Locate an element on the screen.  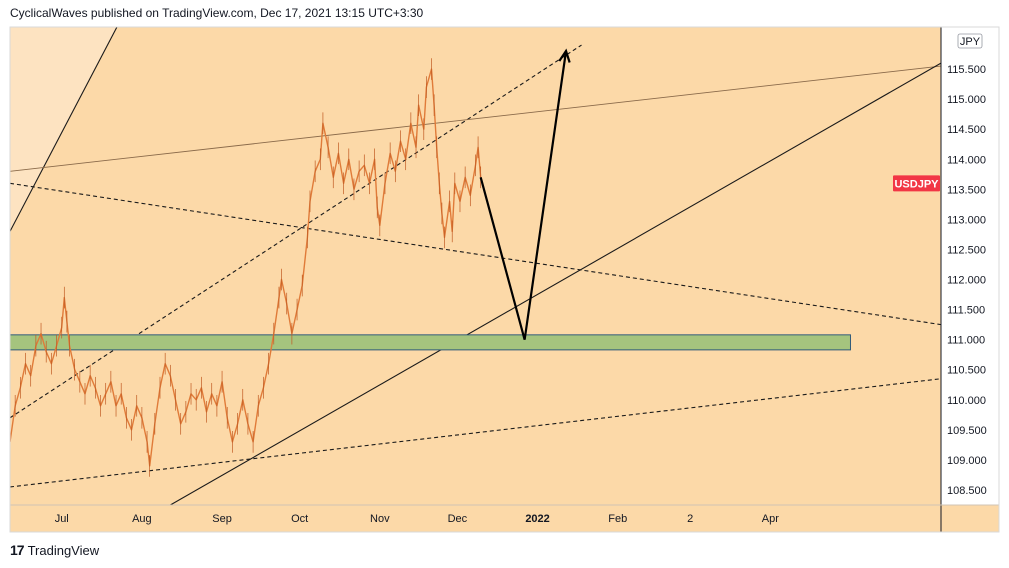
support-zone is located at coordinates (430, 342).